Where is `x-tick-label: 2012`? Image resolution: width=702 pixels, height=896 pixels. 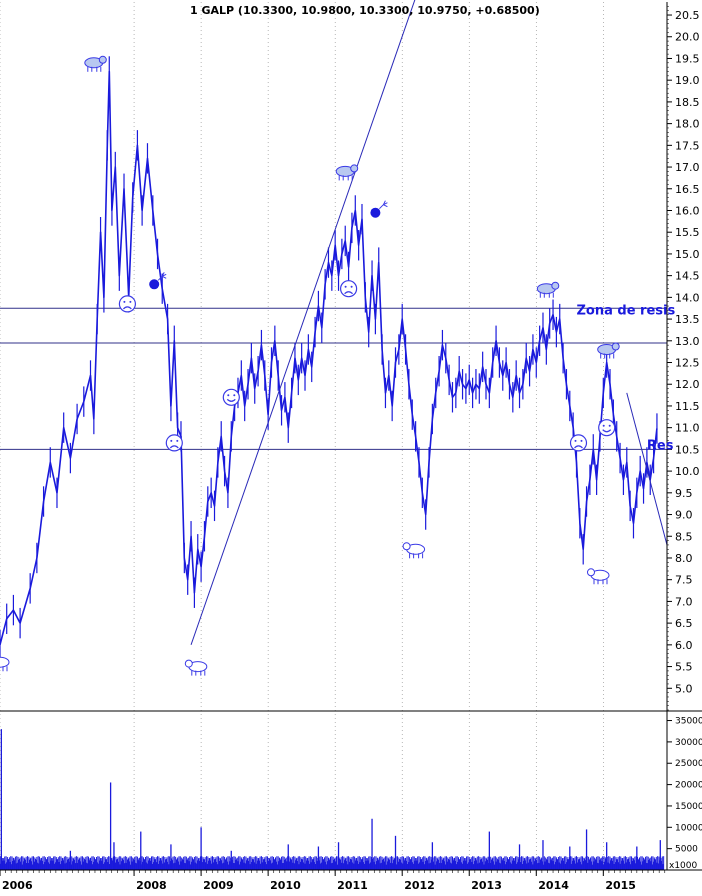
x-tick-label: 2012 is located at coordinates (419, 885).